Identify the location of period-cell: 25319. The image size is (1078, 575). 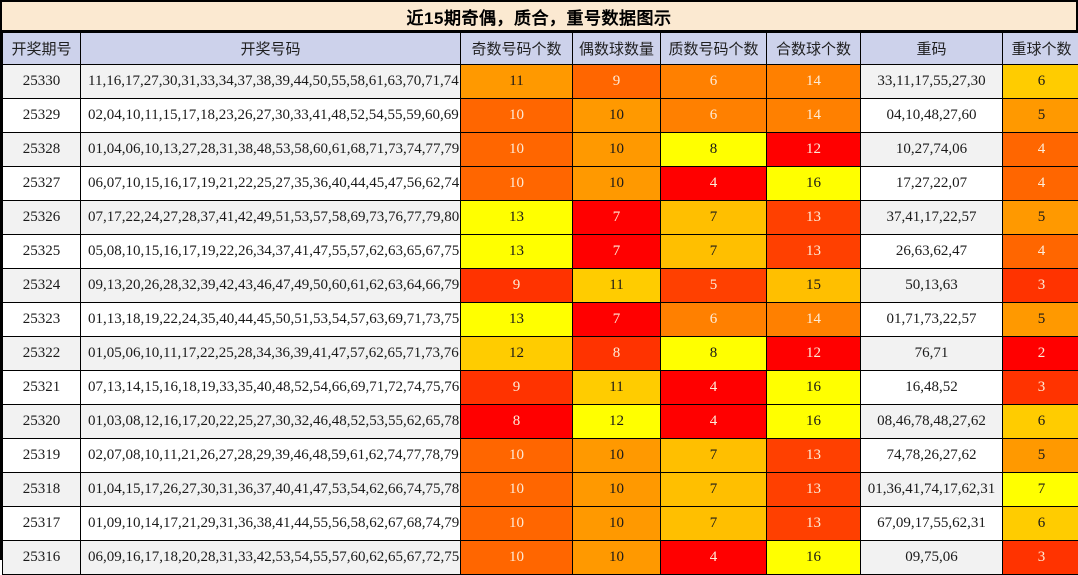
(42, 456).